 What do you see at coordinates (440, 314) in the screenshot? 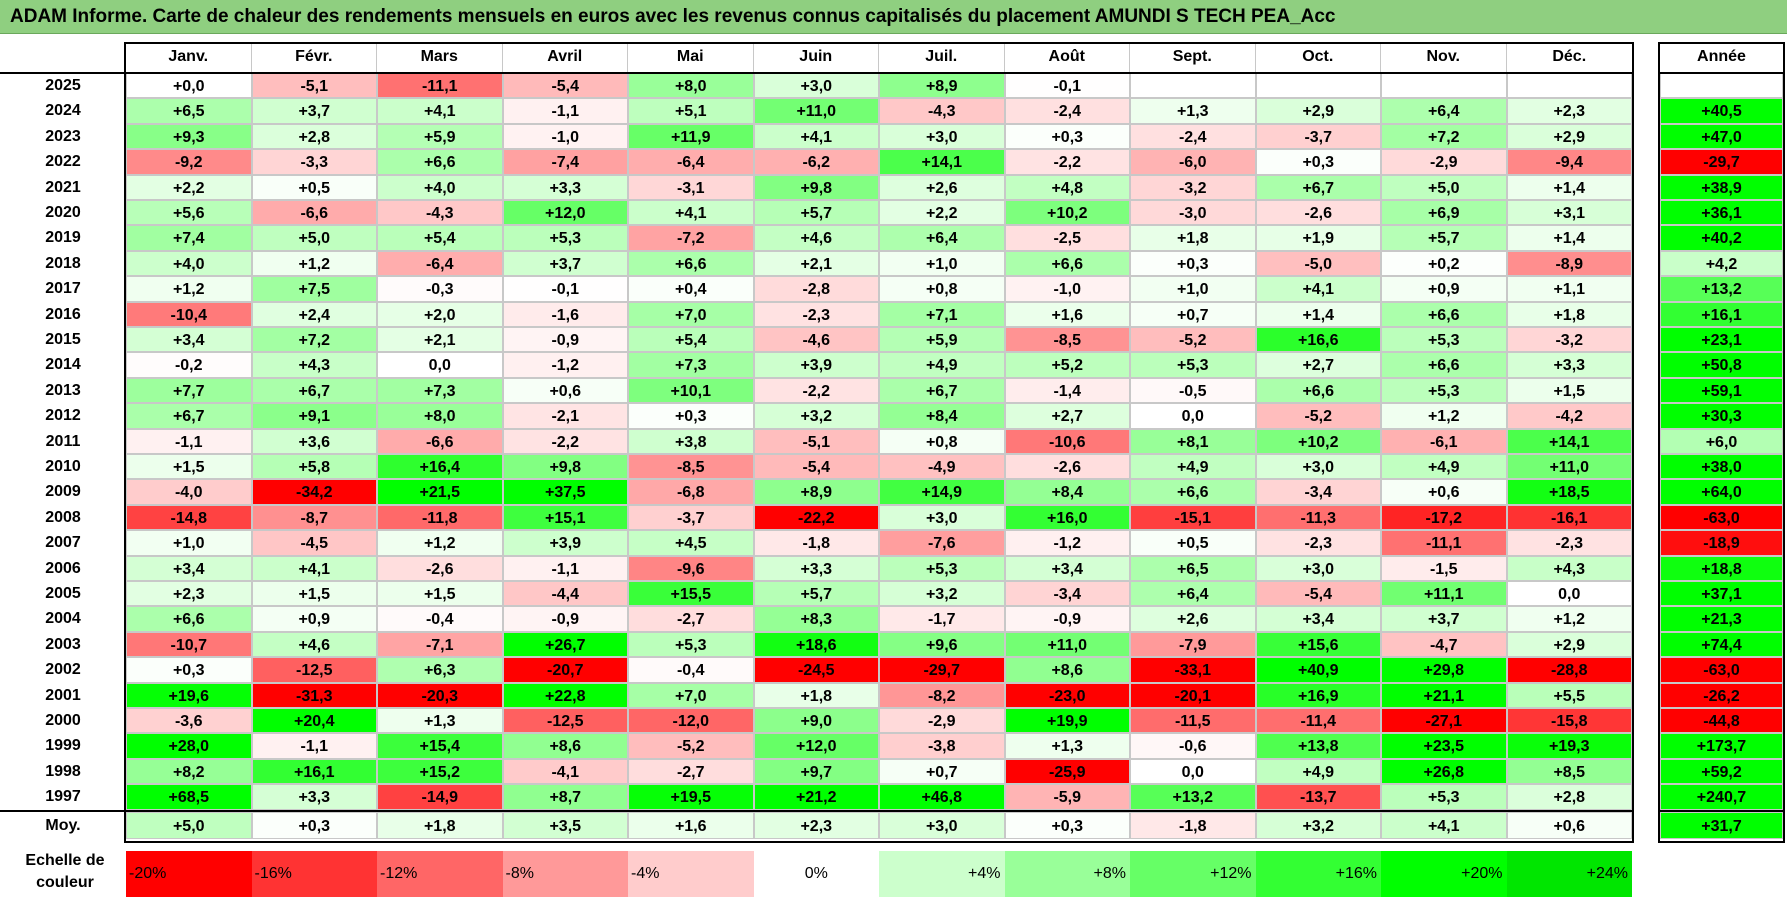
I see `heatmap-cell: +2,0` at bounding box center [440, 314].